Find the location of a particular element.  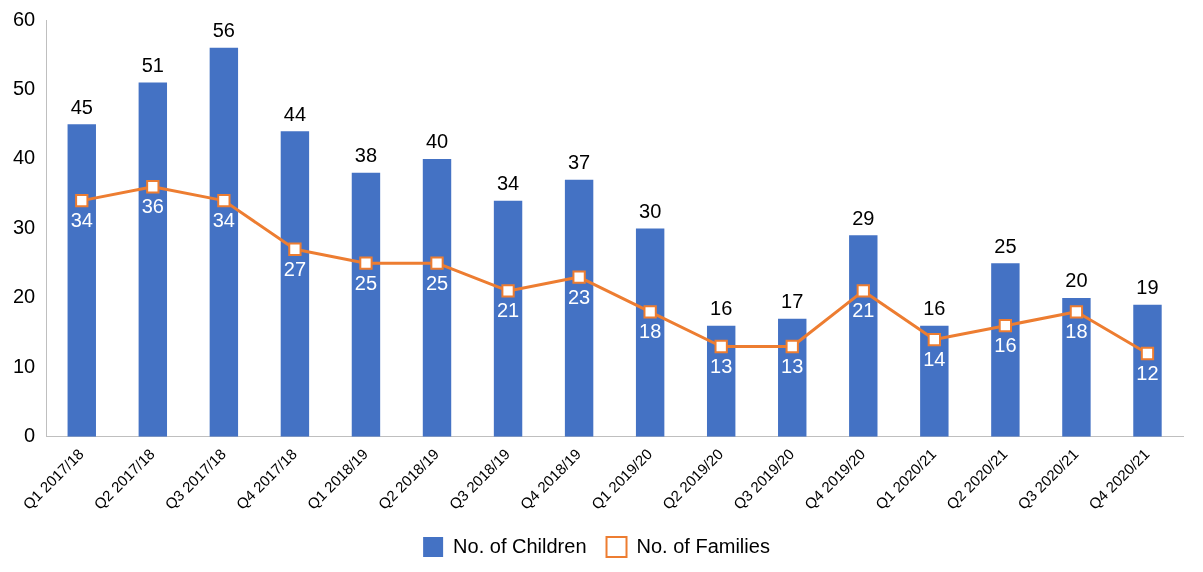

data-label: 51 is located at coordinates (152, 65).